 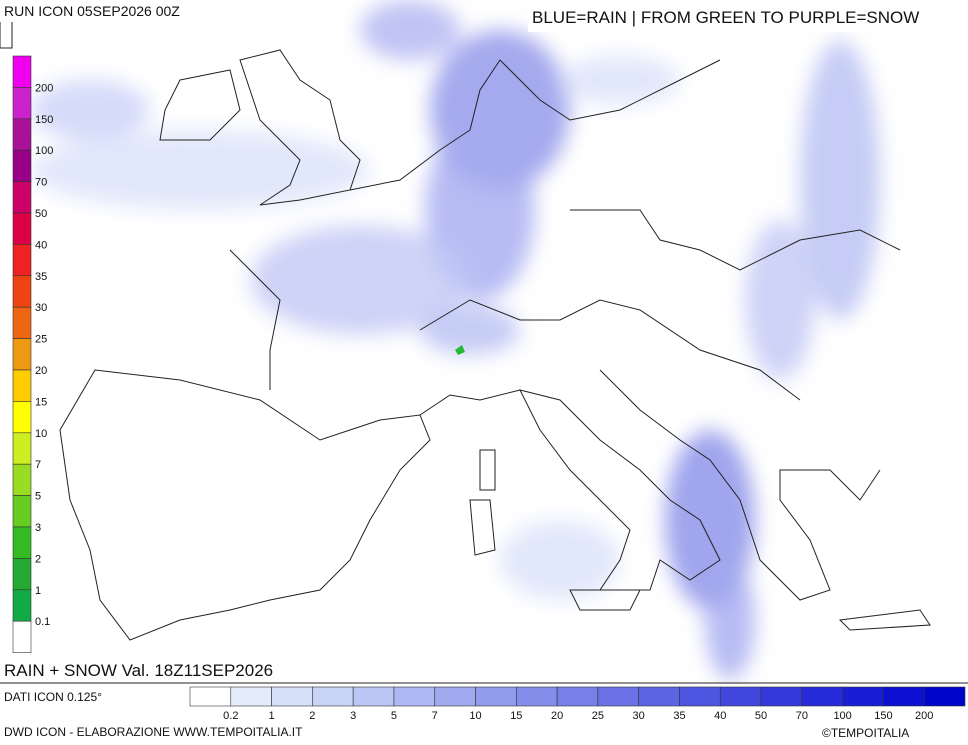 I want to click on data-source: DATI ICON 0.125°, so click(x=53, y=697).